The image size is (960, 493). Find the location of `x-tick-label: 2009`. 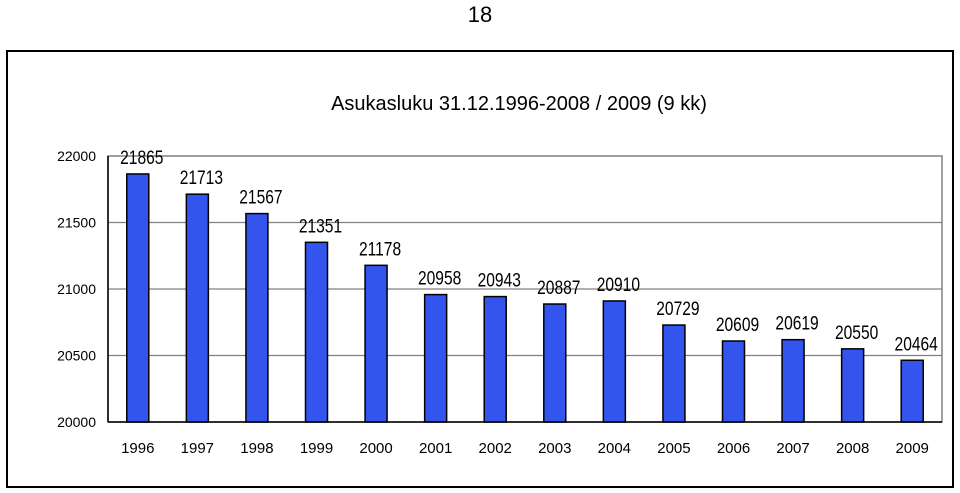

x-tick-label: 2009 is located at coordinates (912, 448).